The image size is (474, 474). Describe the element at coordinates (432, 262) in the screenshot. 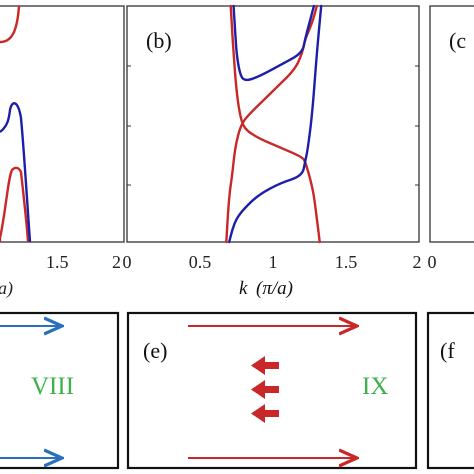

I see `panel-c-tick-0: 0` at that location.